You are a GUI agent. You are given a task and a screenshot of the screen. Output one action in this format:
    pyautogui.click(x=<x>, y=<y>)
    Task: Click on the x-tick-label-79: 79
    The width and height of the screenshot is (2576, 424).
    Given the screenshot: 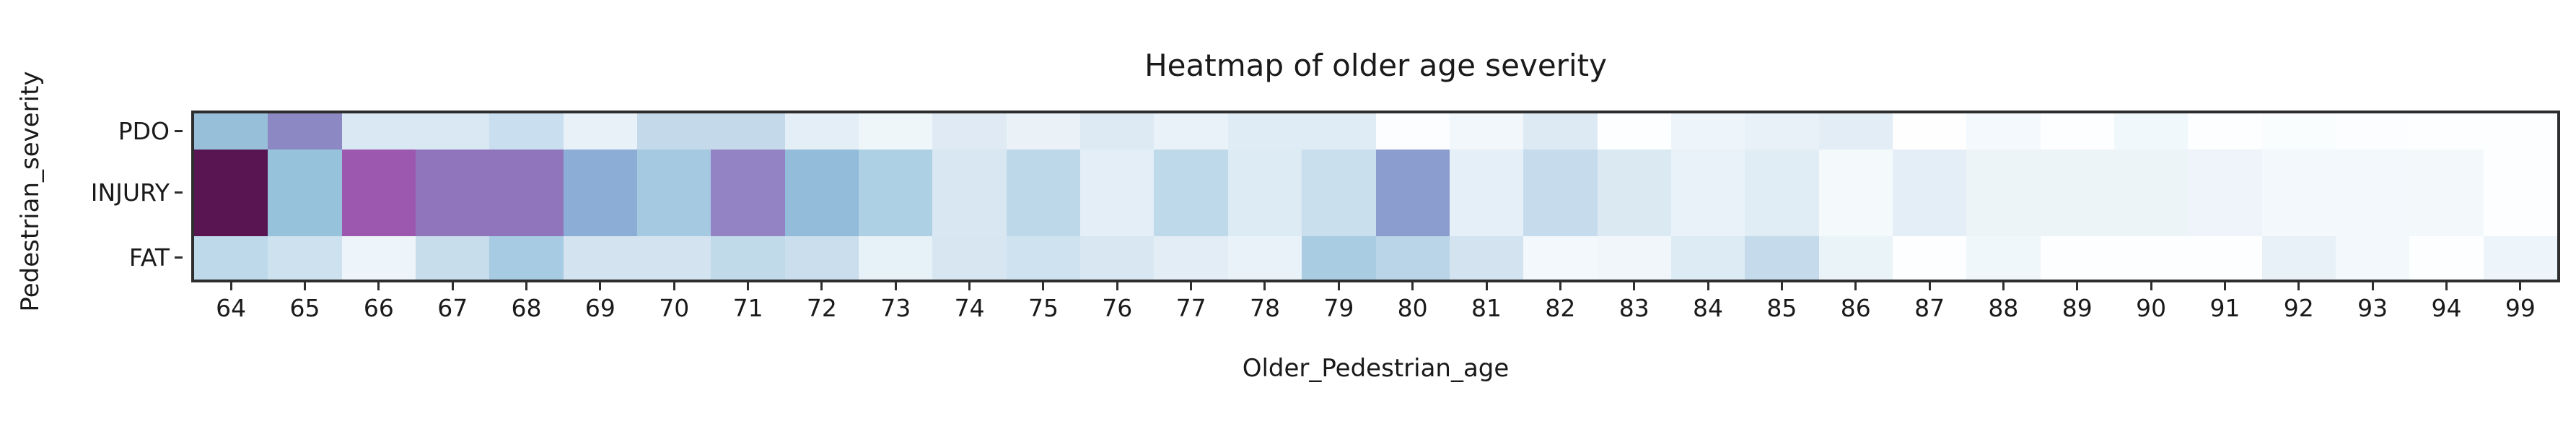 What is the action you would take?
    pyautogui.click(x=1338, y=308)
    